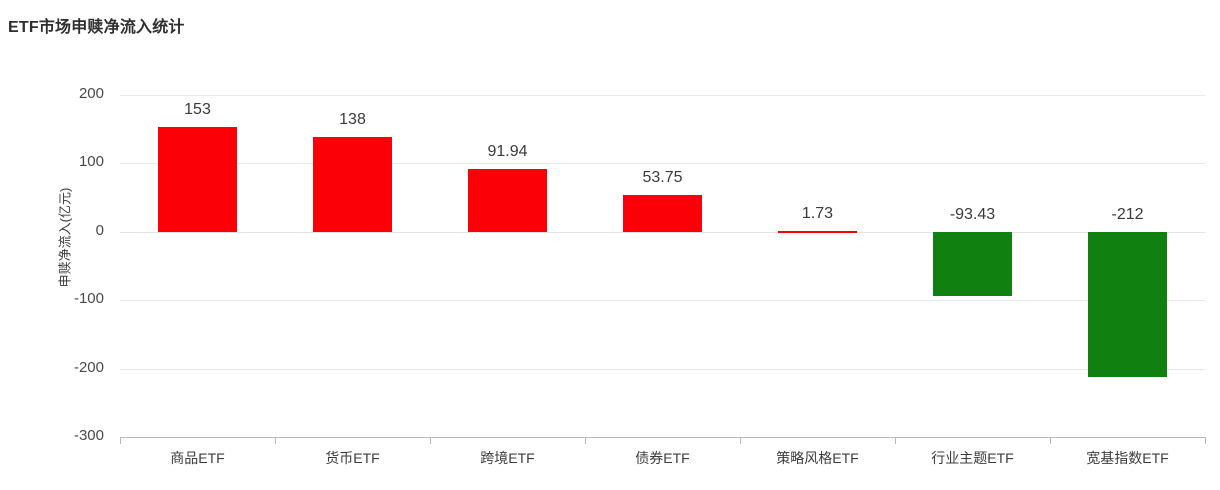 Image resolution: width=1220 pixels, height=490 pixels. I want to click on x-axis-tick-label: 商品ETF, so click(197, 458).